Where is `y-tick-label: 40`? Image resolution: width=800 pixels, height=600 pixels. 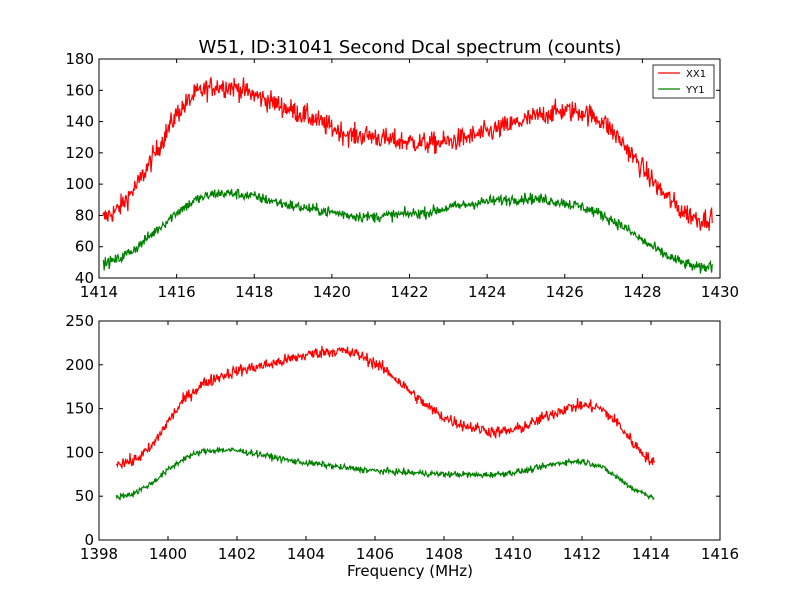
y-tick-label: 40 is located at coordinates (84, 278).